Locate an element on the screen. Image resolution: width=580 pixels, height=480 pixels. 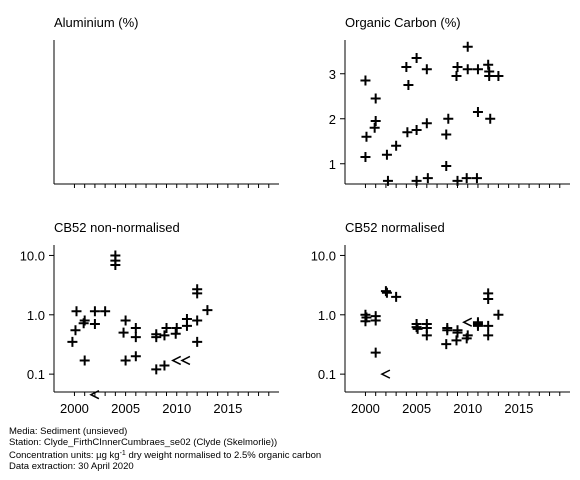
footer-media: Media: Sediment (unsieved) is located at coordinates (68, 431).